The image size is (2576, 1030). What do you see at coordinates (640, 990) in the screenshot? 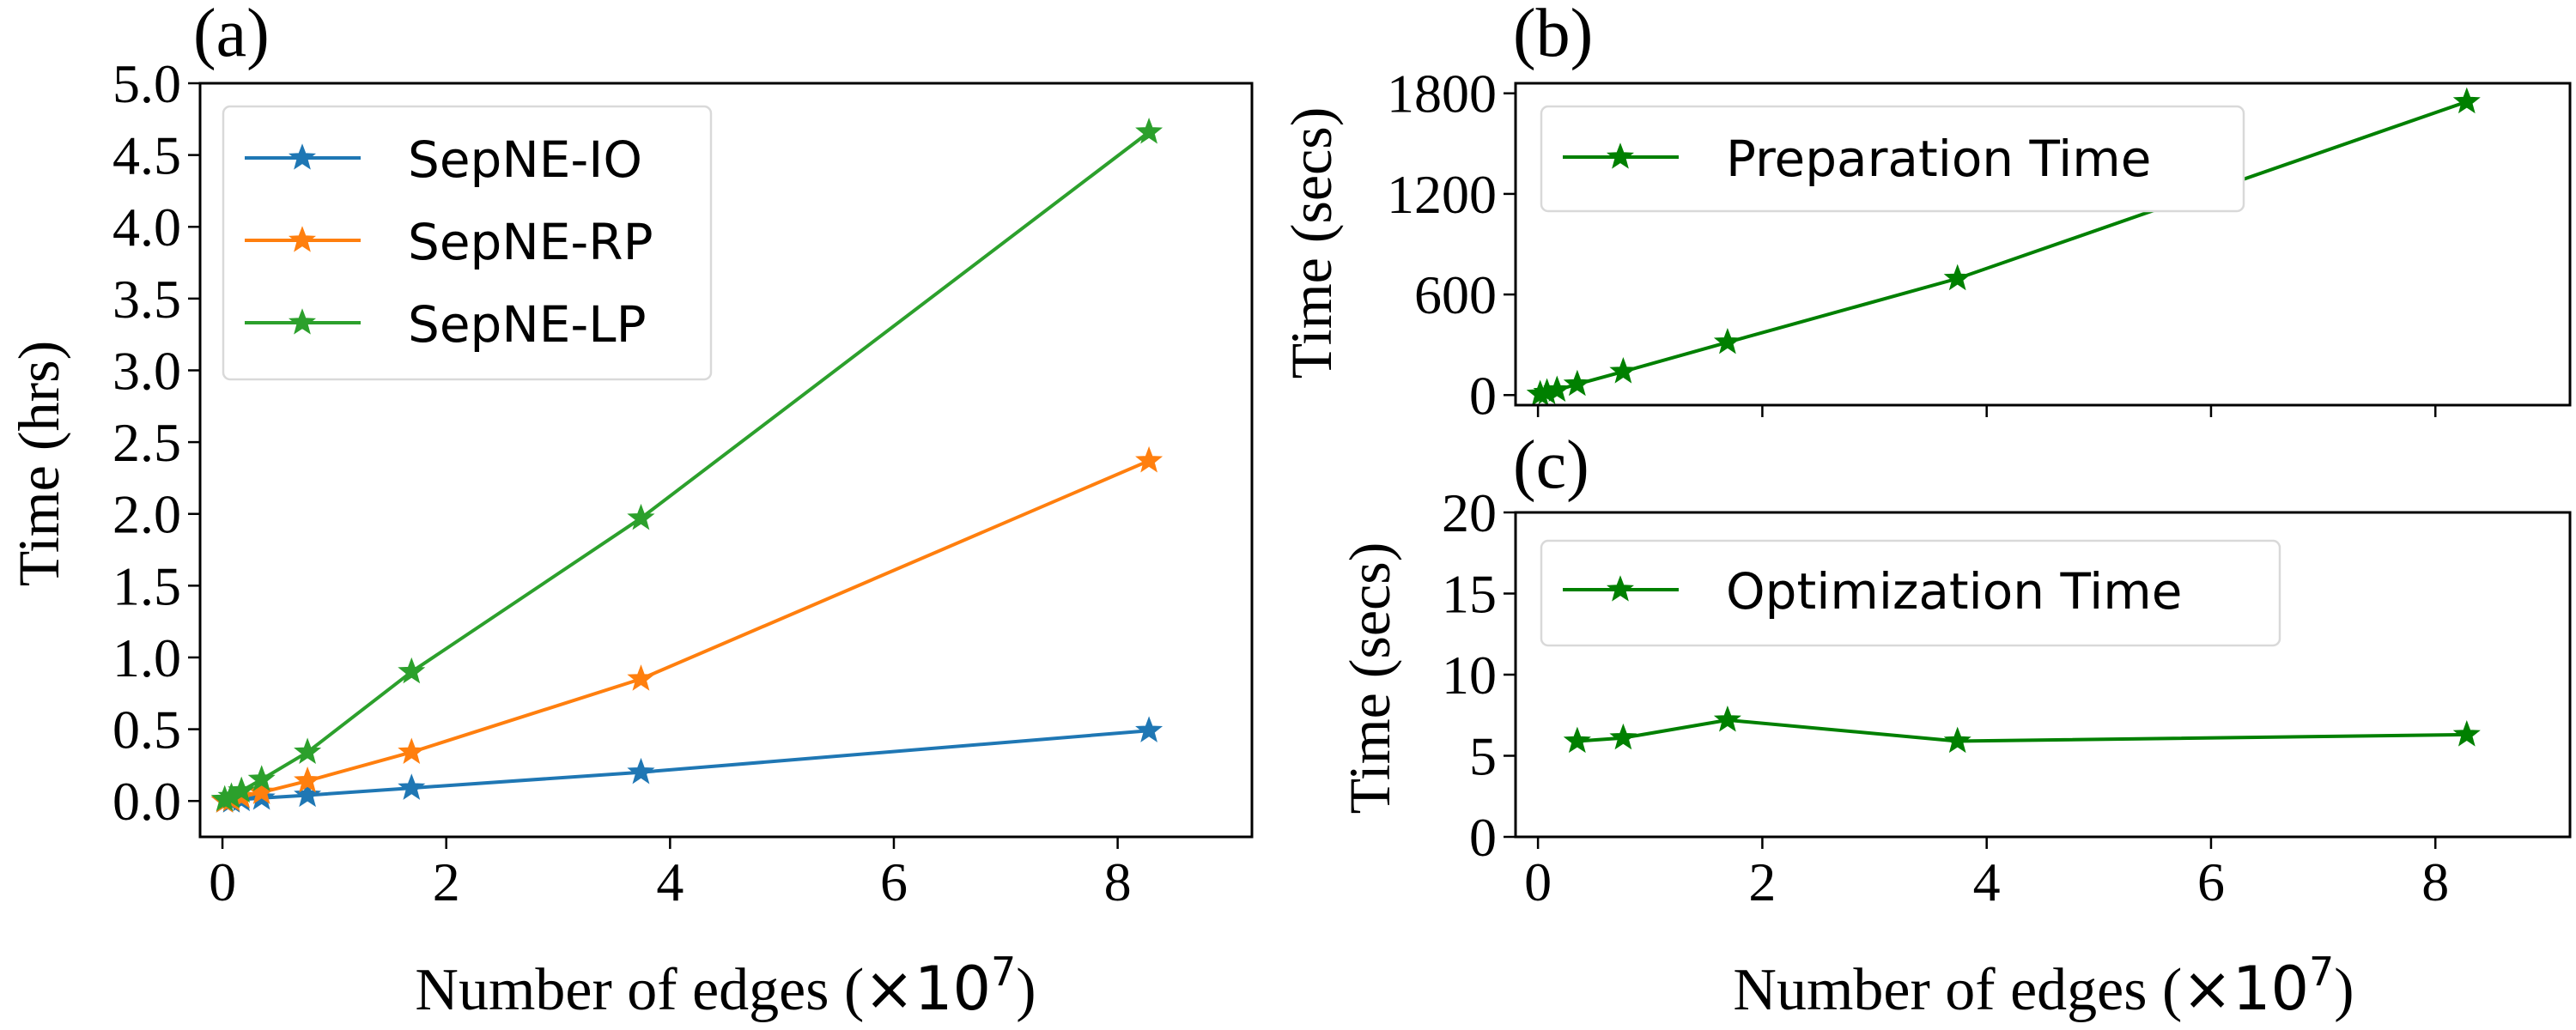
I see `x-axis-label-a-prefix: Number of edges (` at bounding box center [640, 990].